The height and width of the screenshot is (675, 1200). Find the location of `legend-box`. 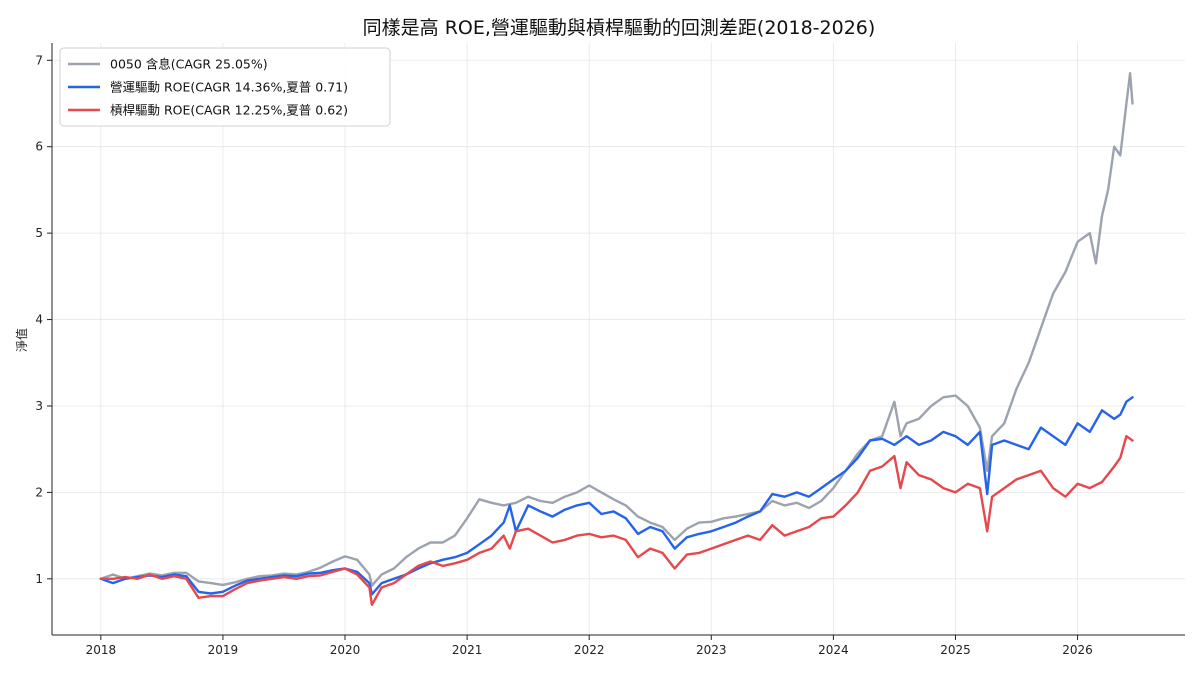

legend-box is located at coordinates (225, 87).